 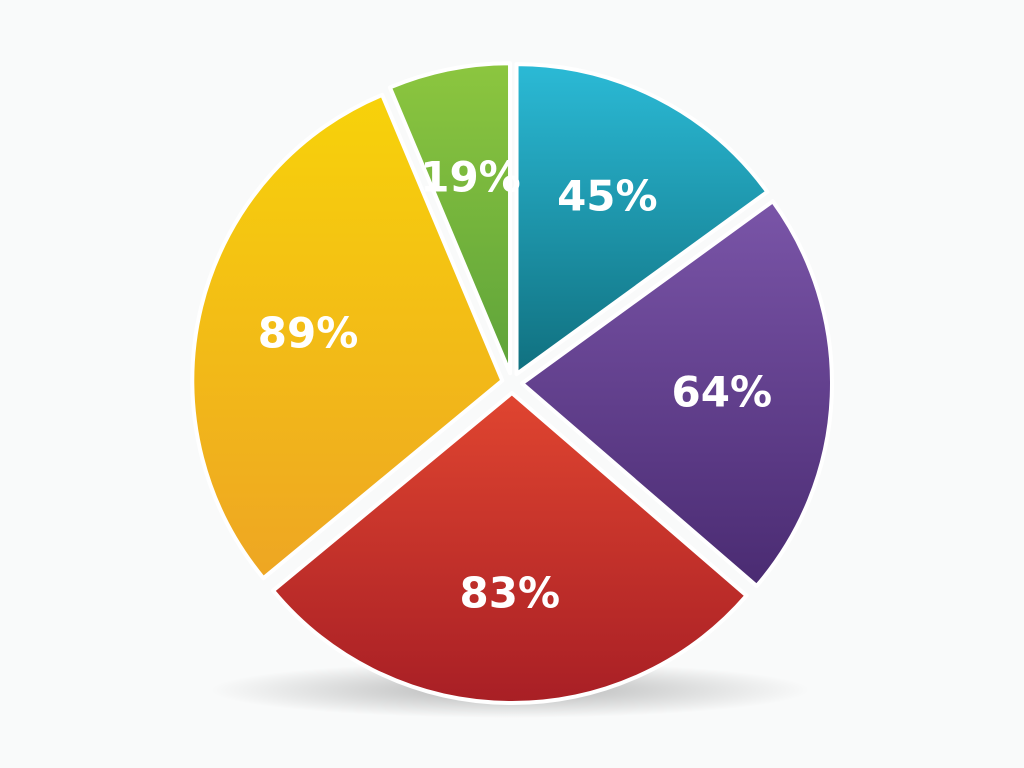 I want to click on slice-label: 45%, so click(x=607, y=195).